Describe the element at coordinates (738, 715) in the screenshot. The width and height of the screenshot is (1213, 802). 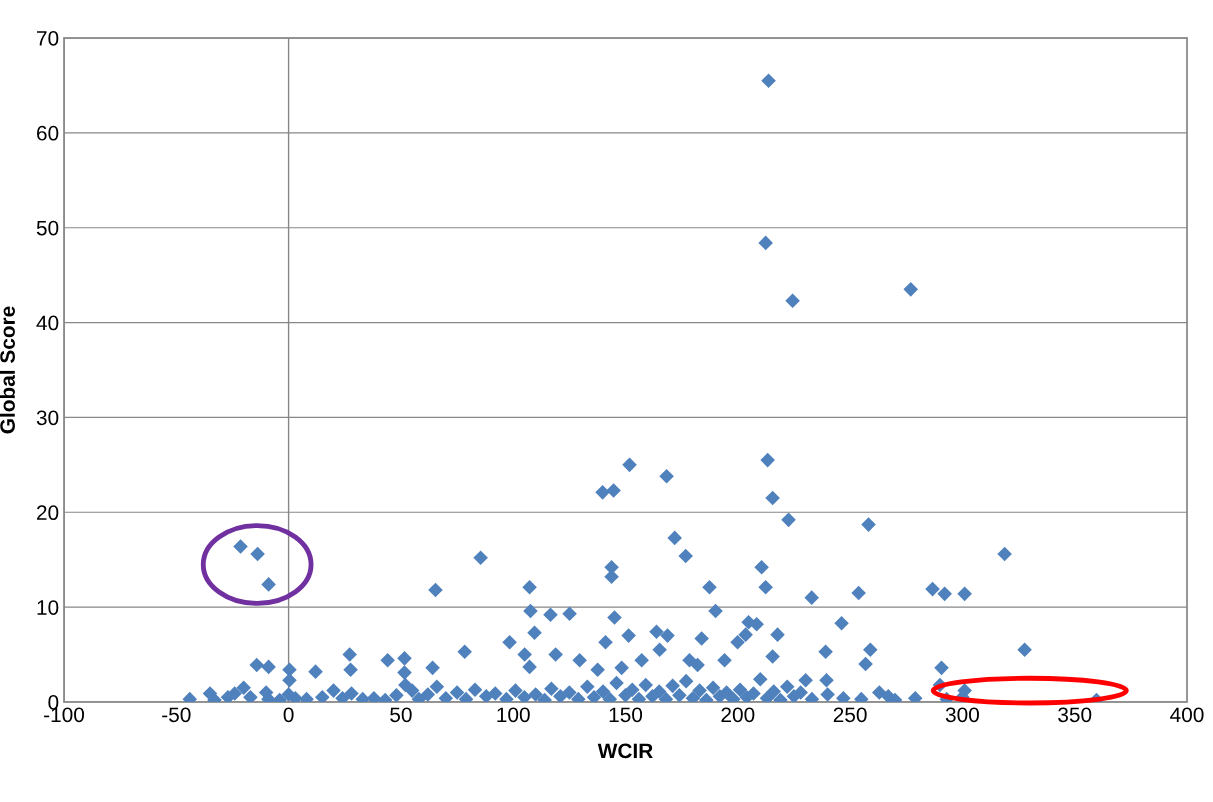
I see `x-tick-label: 200` at that location.